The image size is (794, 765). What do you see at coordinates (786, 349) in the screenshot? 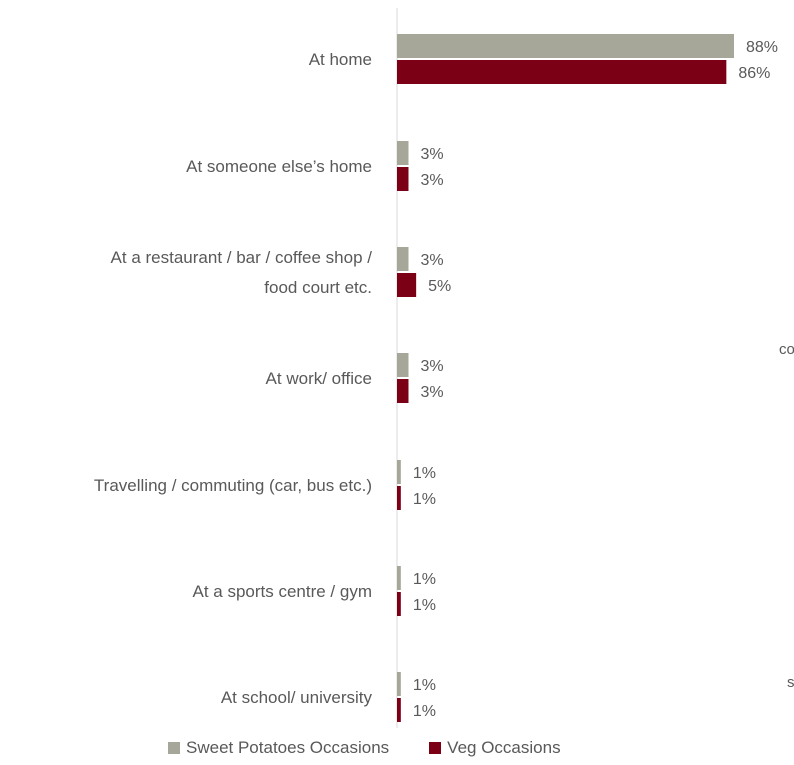
I see `cropped-text-fragment: co` at bounding box center [786, 349].